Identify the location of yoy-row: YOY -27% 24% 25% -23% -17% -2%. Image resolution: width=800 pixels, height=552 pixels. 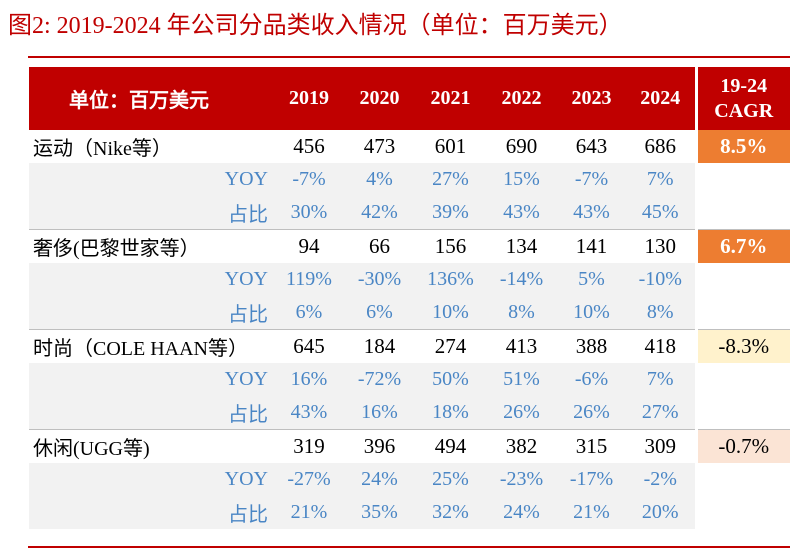
(409, 479).